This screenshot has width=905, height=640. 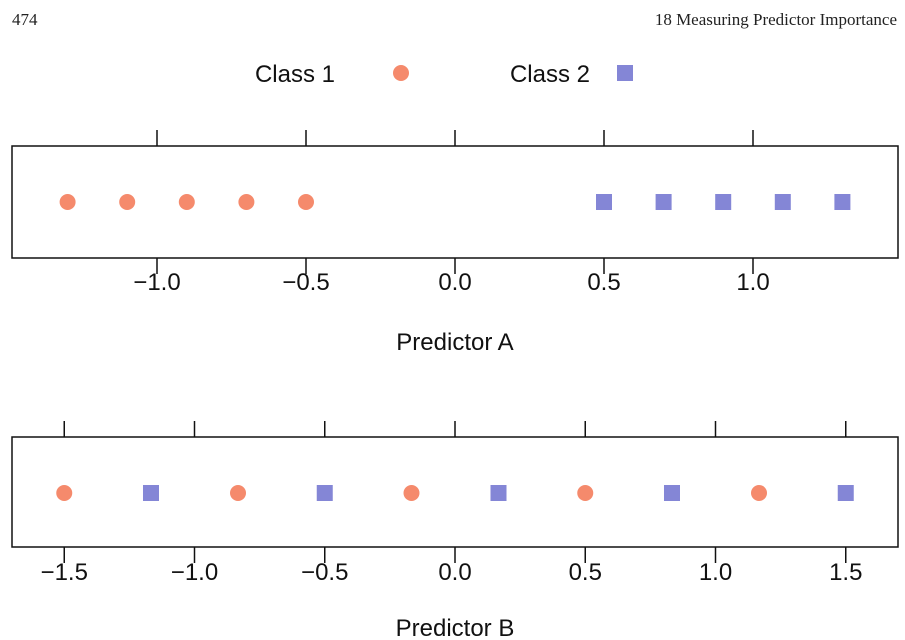 What do you see at coordinates (444, 74) in the screenshot?
I see `legend: Class 1 Class 2` at bounding box center [444, 74].